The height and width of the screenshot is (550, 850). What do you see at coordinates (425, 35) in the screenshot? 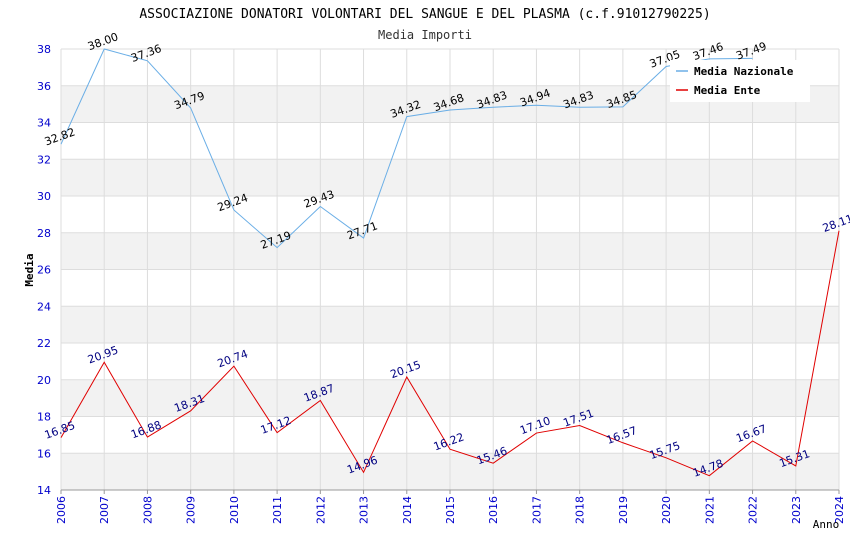
I see `chart-subtitle: Media Importi` at bounding box center [425, 35].